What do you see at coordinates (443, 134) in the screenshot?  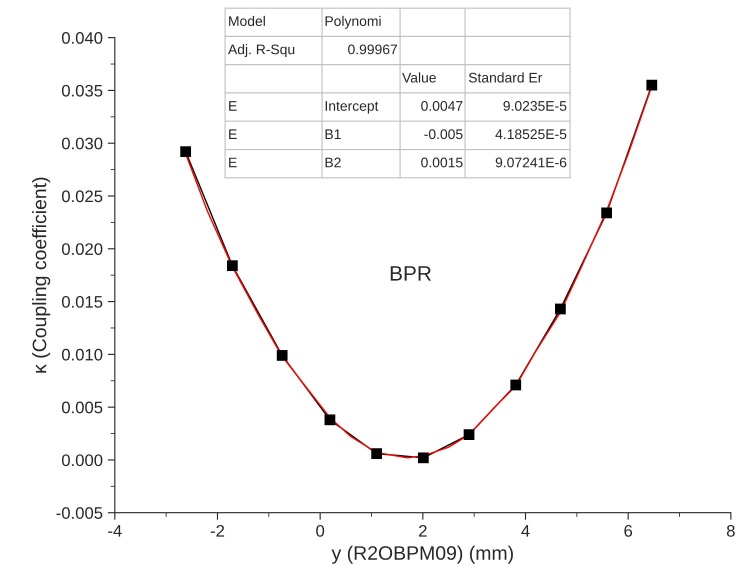 I see `annotation: -0.005` at bounding box center [443, 134].